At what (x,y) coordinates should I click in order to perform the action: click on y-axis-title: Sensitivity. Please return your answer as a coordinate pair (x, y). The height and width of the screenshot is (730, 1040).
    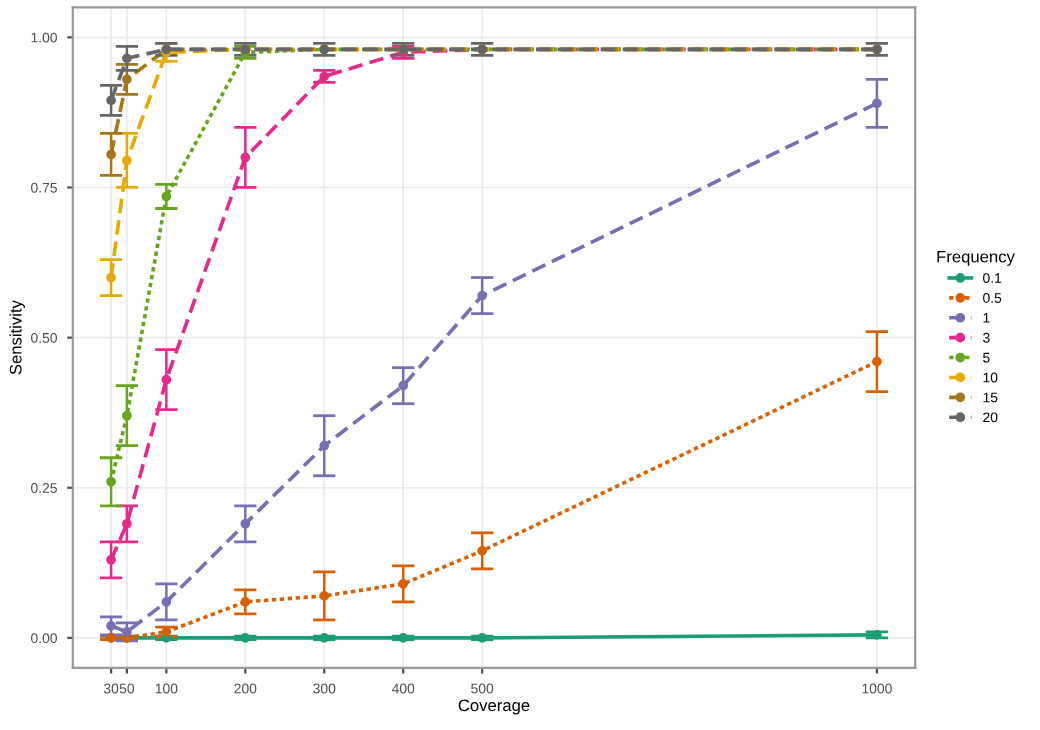
    Looking at the image, I should click on (17, 337).